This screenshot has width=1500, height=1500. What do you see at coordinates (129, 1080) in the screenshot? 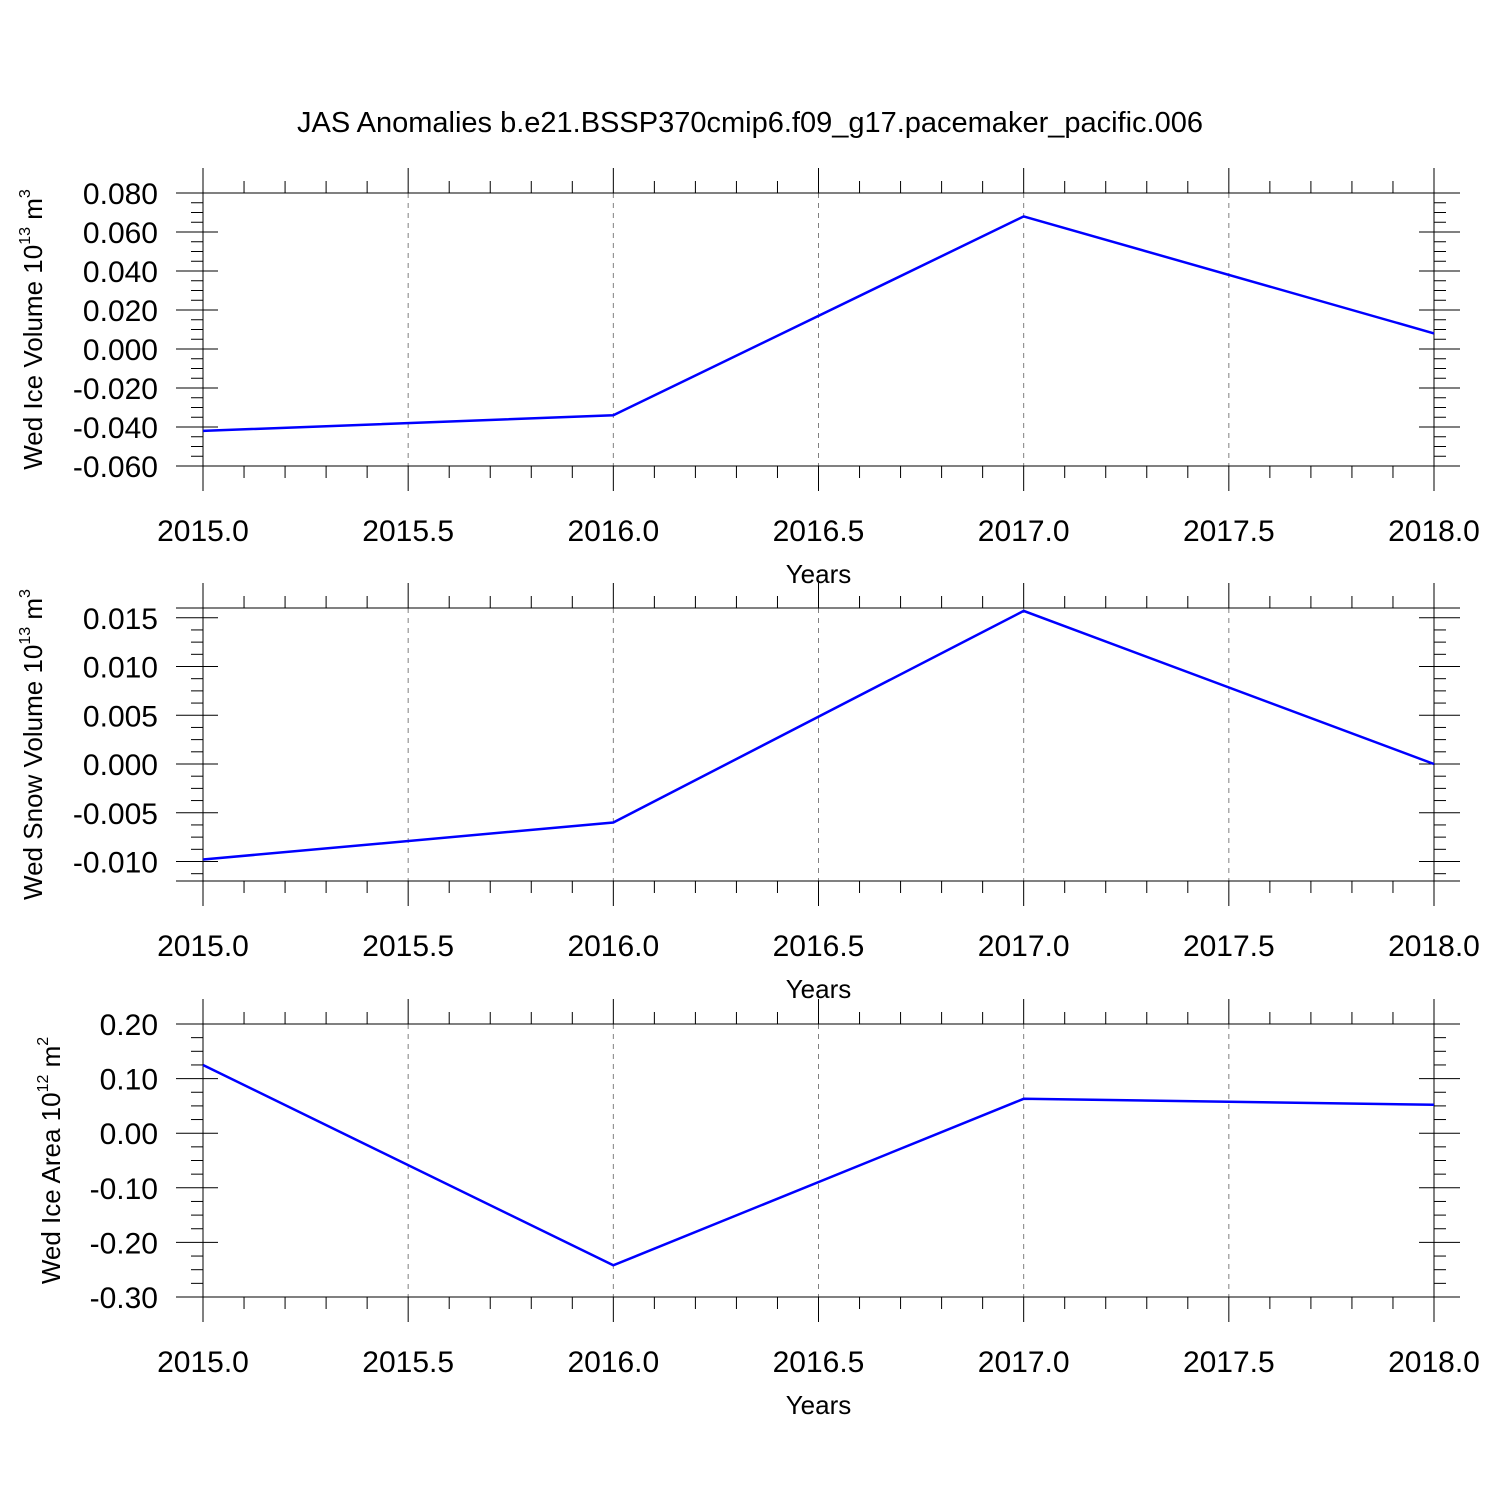
I see `y-tick-label: 0.10` at bounding box center [129, 1080].